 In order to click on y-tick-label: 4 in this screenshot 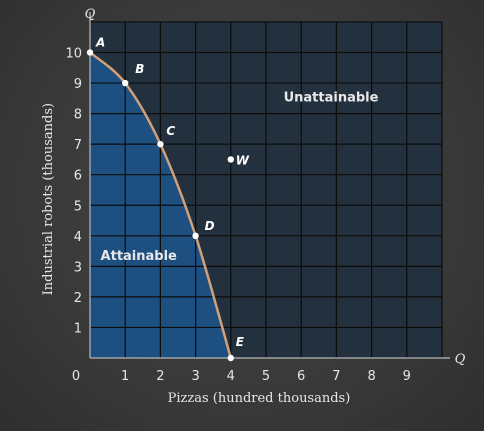, I will do `click(78, 237)`.